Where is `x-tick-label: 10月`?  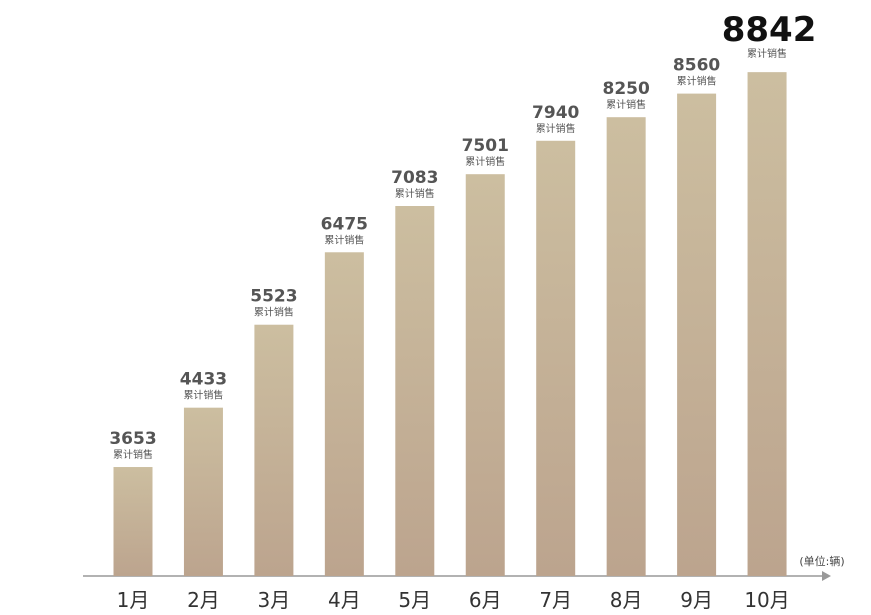
x-tick-label: 10月 is located at coordinates (766, 600).